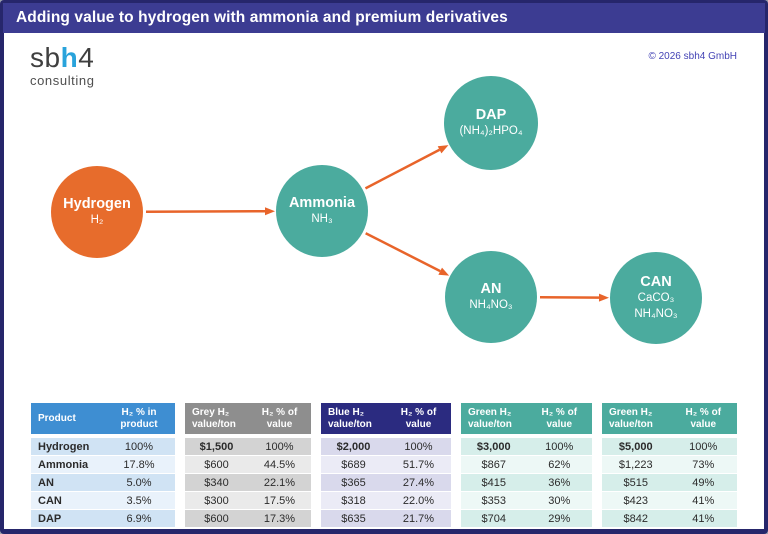  I want to click on table-row: $423 41%, so click(669, 500).